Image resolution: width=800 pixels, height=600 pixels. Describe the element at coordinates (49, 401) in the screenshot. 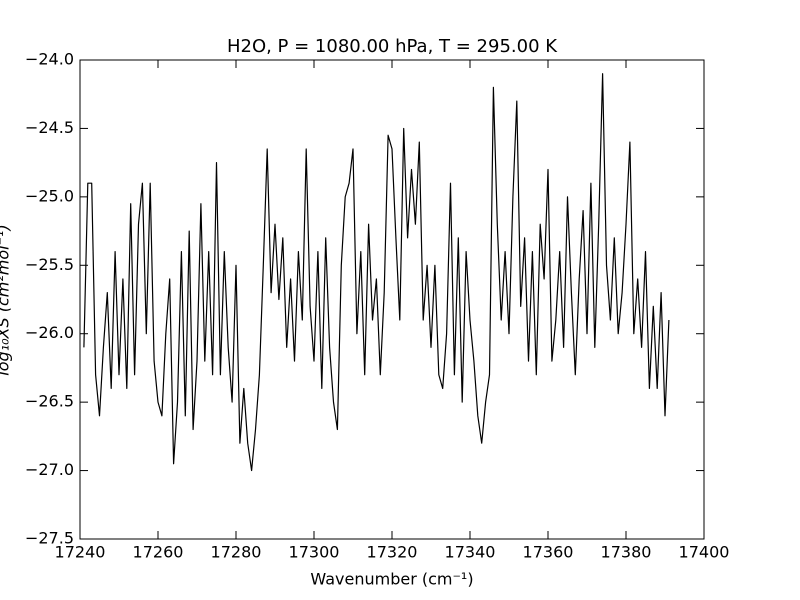

I see `y-tick-label: −26.5` at that location.